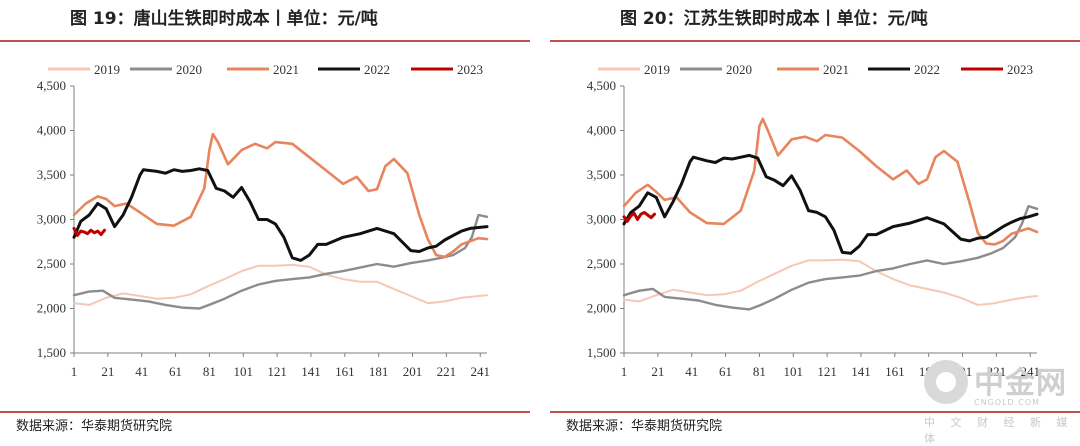 This screenshot has width=1080, height=446. I want to click on watermark: 中金网 CNGOLD.COM 中 文 财 经 新 媒 体, so click(998, 399).